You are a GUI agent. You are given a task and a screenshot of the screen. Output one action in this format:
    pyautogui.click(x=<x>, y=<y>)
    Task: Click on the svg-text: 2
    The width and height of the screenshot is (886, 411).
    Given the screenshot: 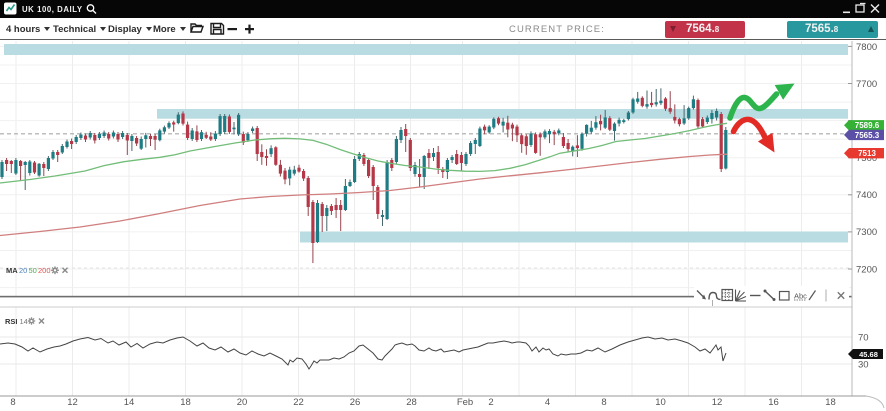 What is the action you would take?
    pyautogui.click(x=490, y=402)
    